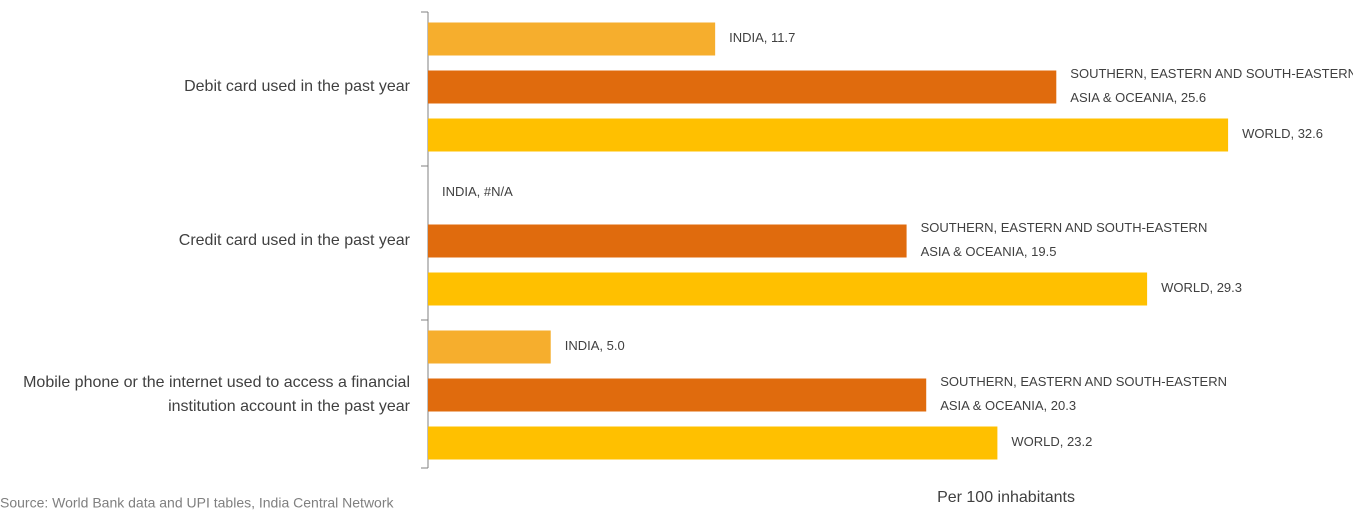 This screenshot has width=1353, height=510. Describe the element at coordinates (477, 191) in the screenshot. I see `data-label: INDIA, #N/A` at that location.